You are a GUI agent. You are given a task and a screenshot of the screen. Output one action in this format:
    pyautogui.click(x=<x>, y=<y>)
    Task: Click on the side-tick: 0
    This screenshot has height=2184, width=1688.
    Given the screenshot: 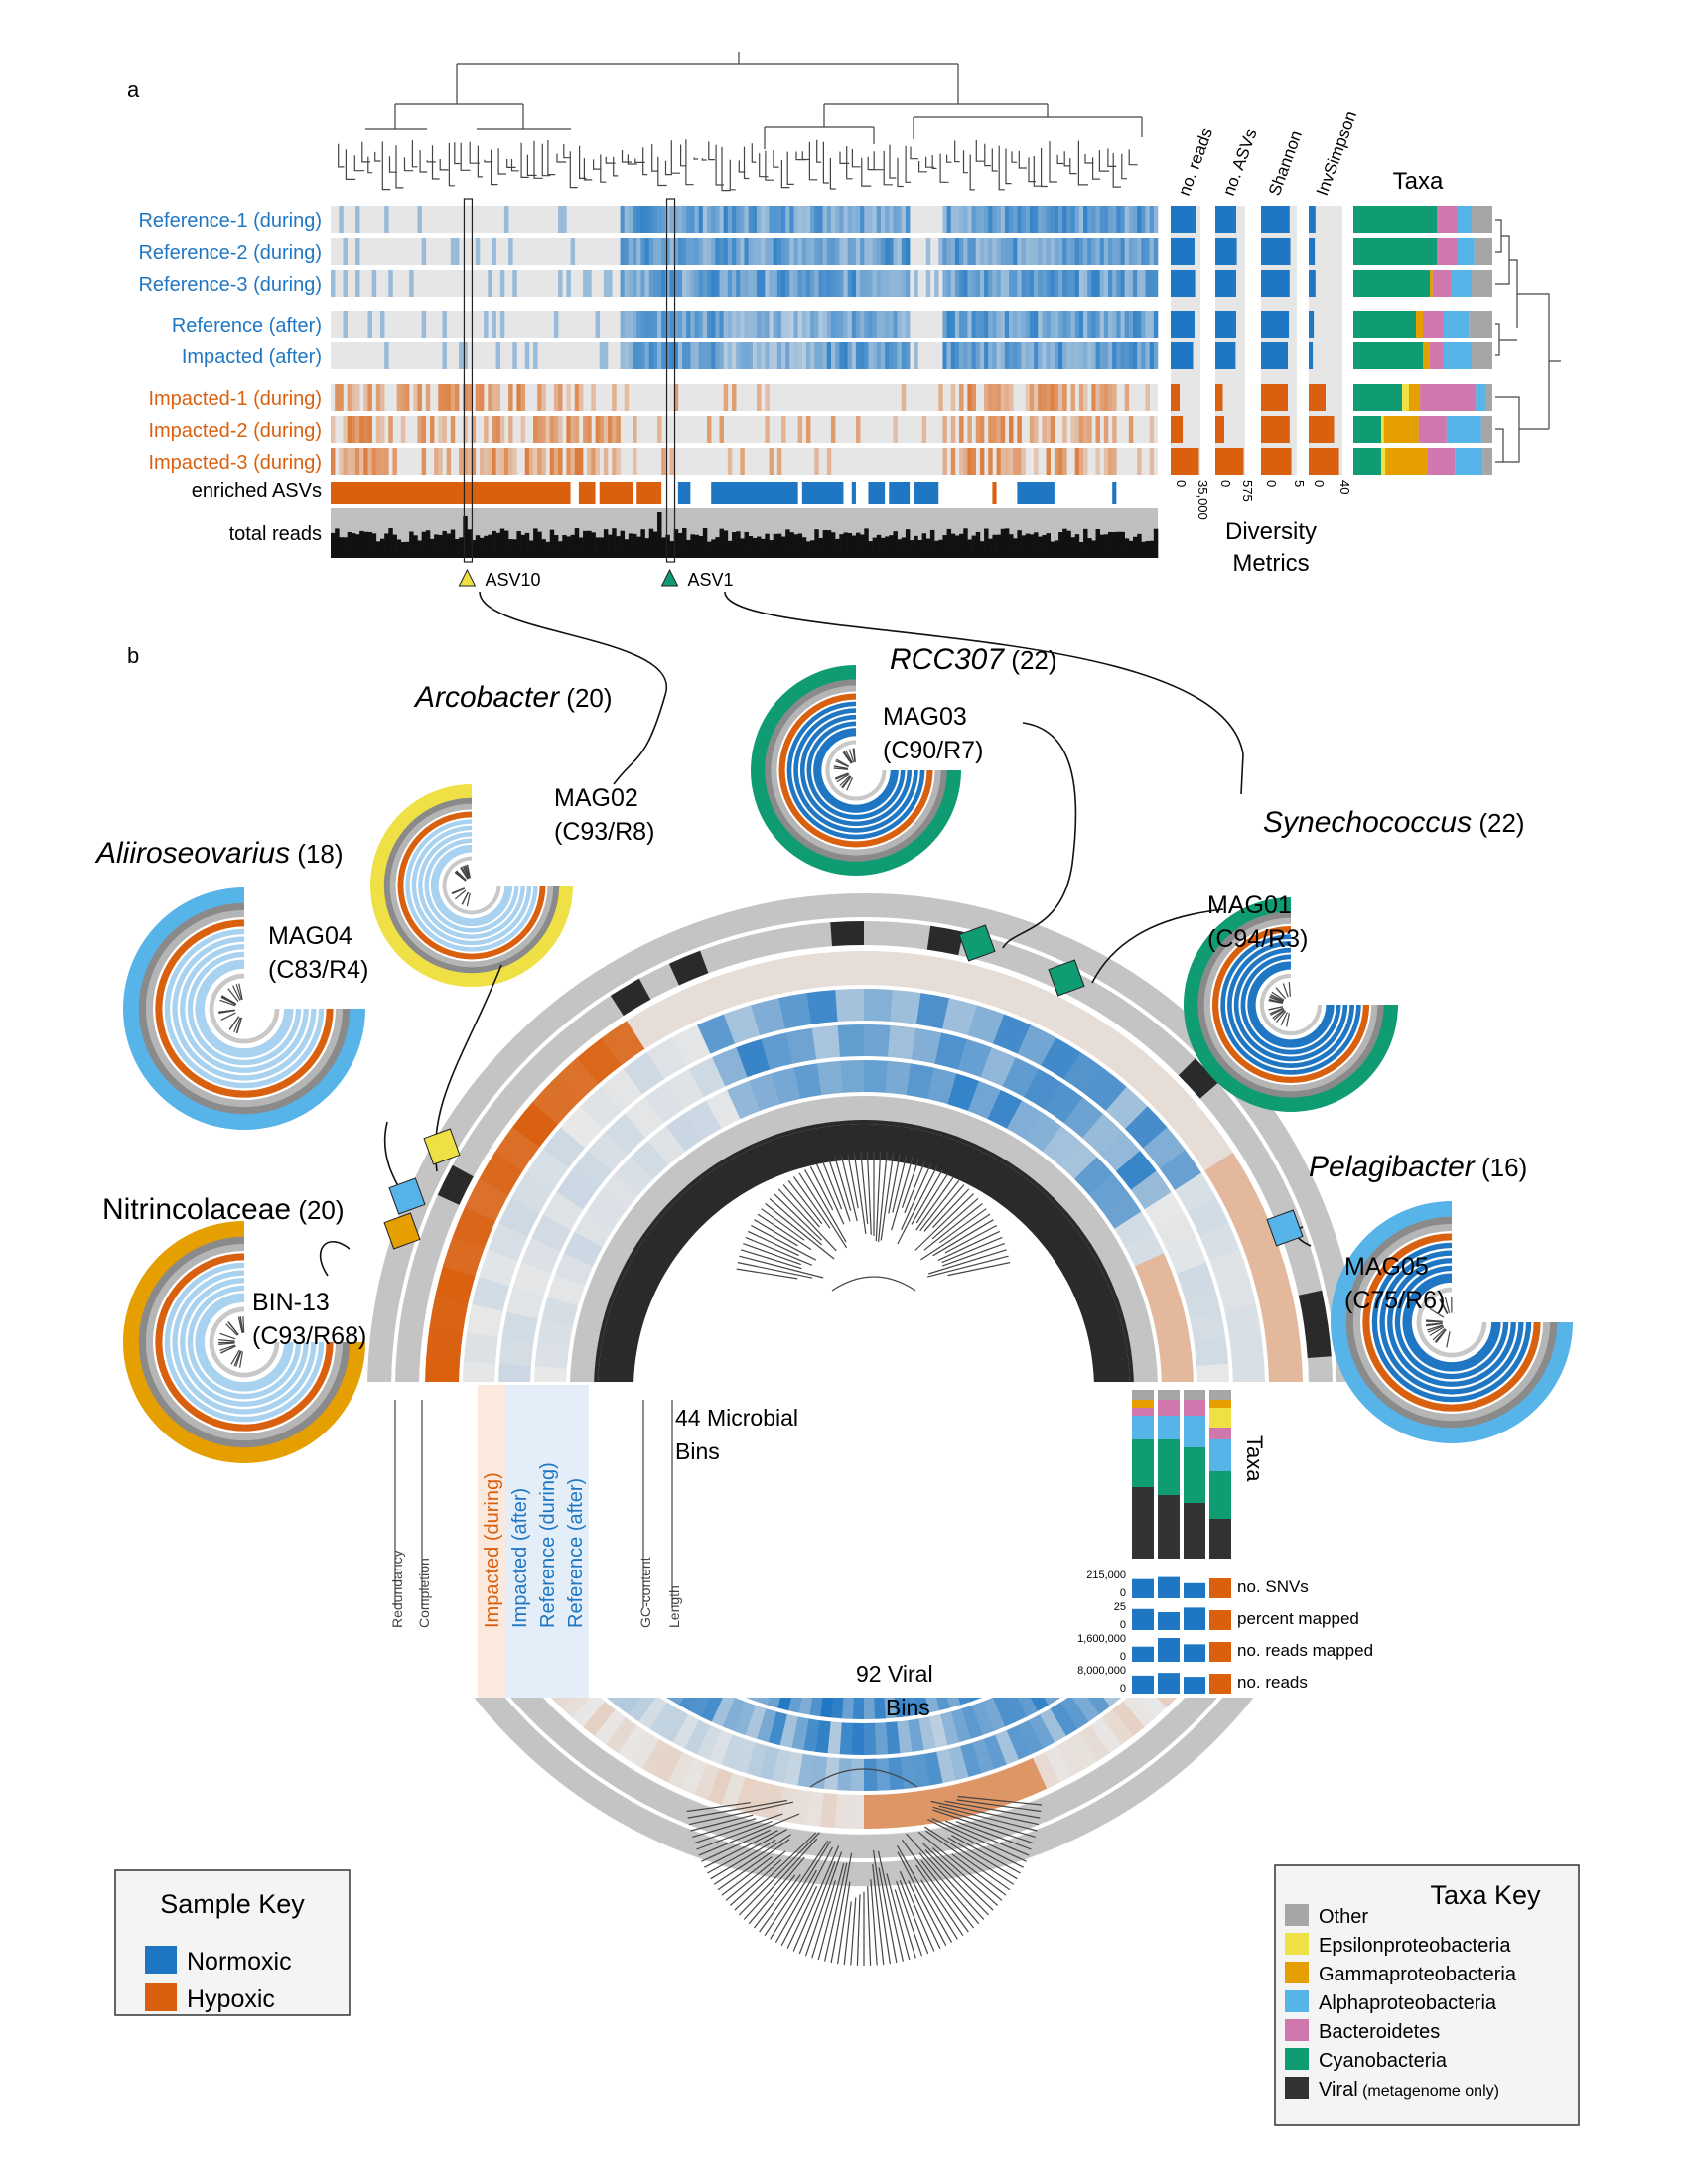 What is the action you would take?
    pyautogui.click(x=1123, y=1689)
    